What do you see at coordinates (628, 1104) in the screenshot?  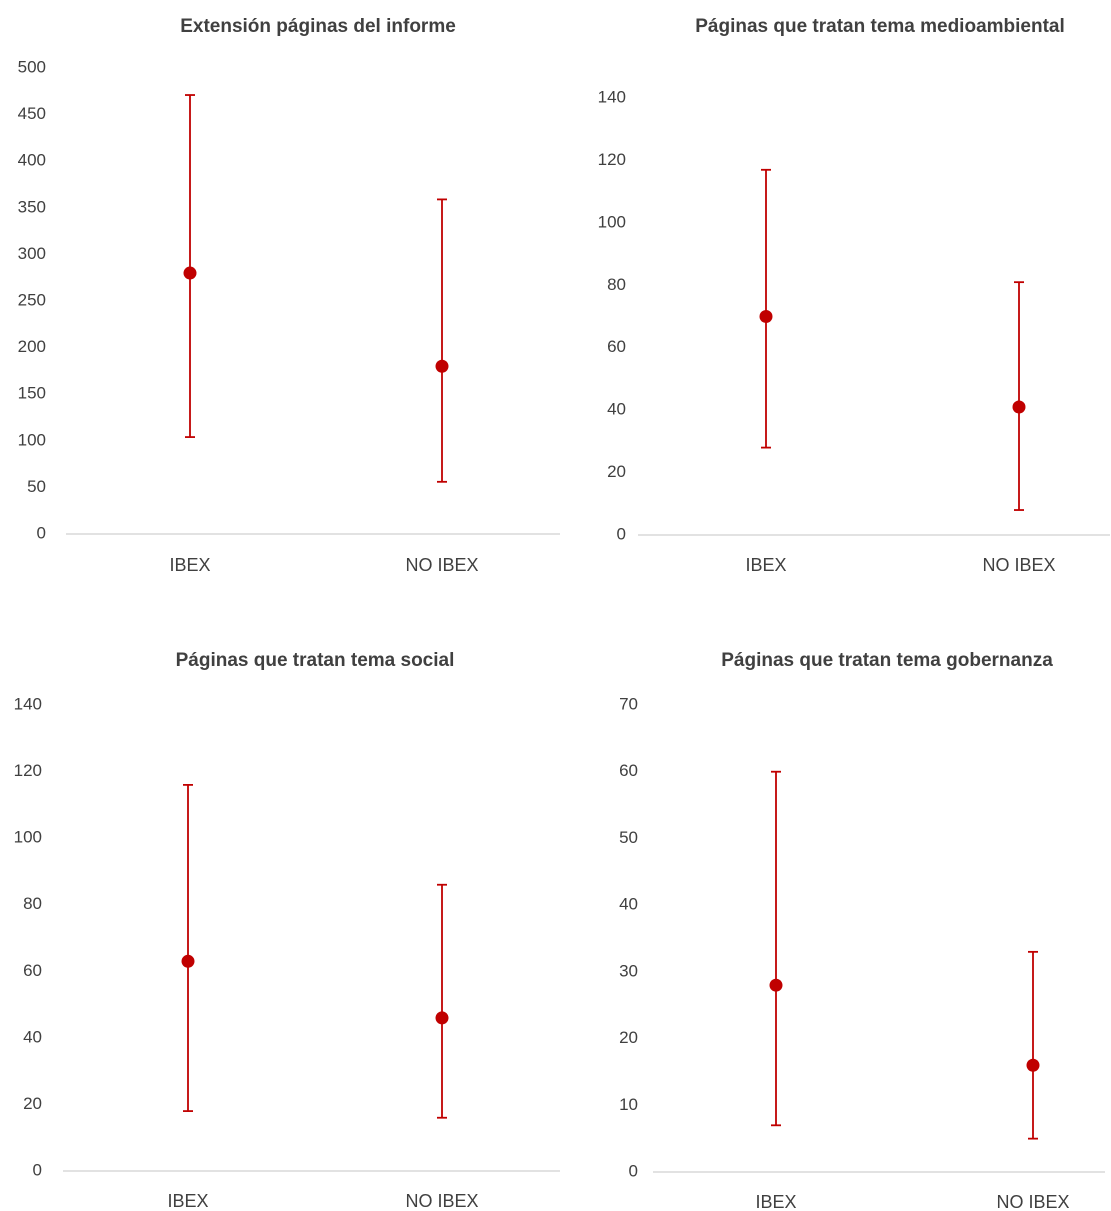 I see `y-tick-label: 10` at bounding box center [628, 1104].